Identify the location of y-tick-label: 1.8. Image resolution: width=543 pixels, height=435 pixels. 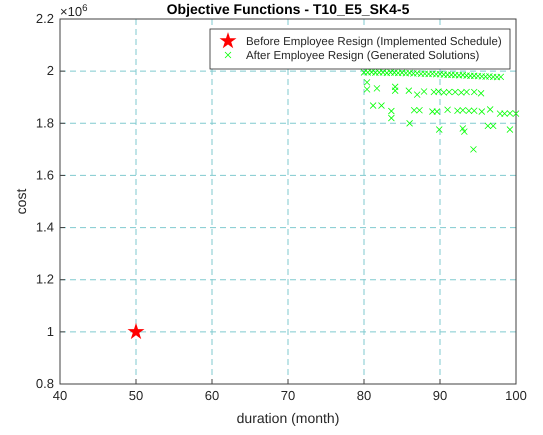
(45, 122).